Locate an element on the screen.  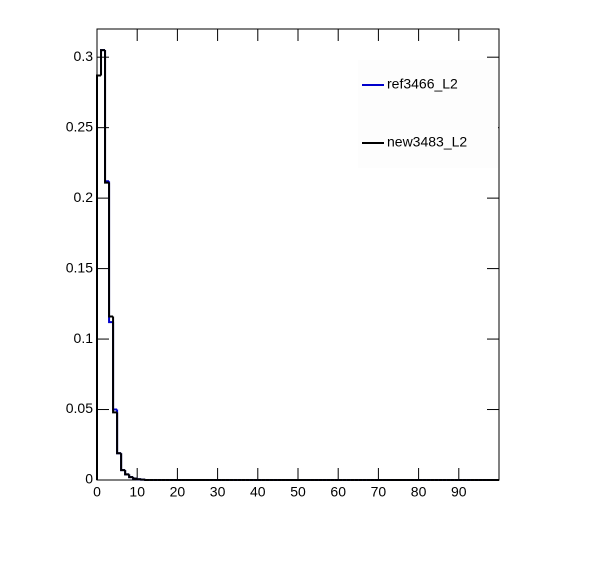
x-tick-label: 20 is located at coordinates (178, 492).